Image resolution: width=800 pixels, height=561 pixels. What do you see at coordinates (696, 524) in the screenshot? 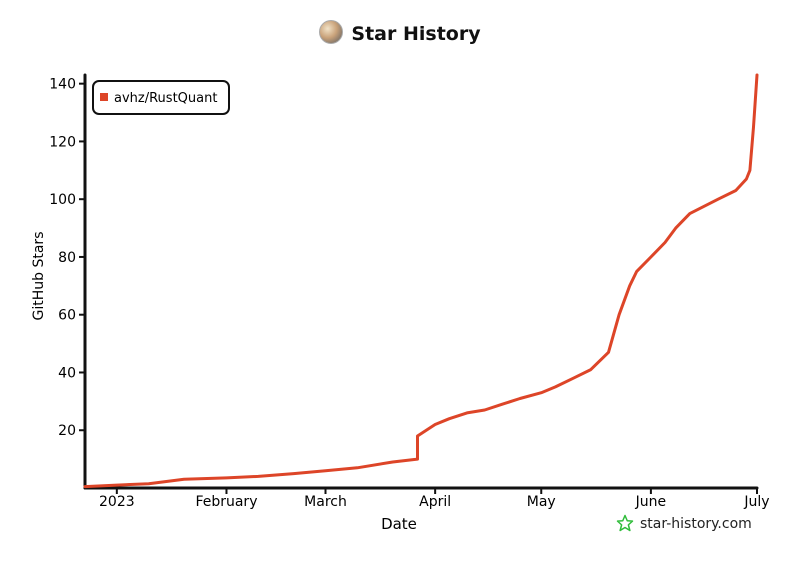
I see `watermark-text: star-history.com` at bounding box center [696, 524].